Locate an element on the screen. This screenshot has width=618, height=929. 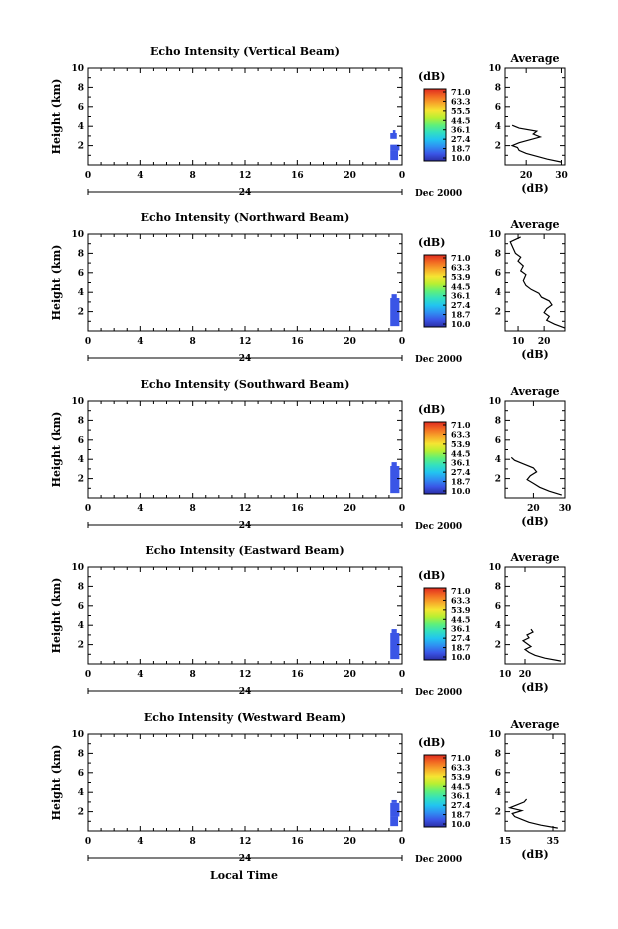
chart-title: Echo Intensity (Southward Beam) is located at coordinates (245, 384).